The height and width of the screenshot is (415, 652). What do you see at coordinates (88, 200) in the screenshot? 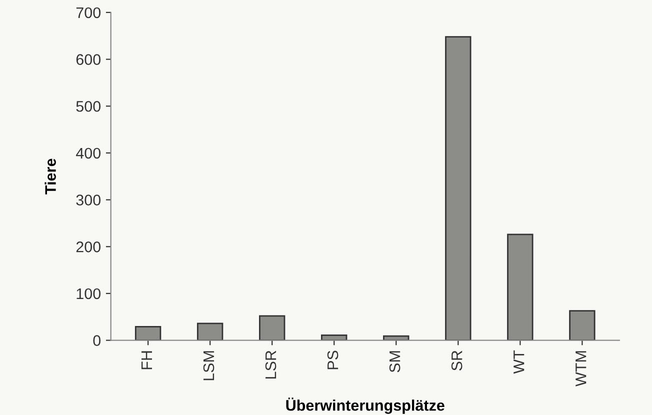
I see `y-tick-label: 300` at bounding box center [88, 200].